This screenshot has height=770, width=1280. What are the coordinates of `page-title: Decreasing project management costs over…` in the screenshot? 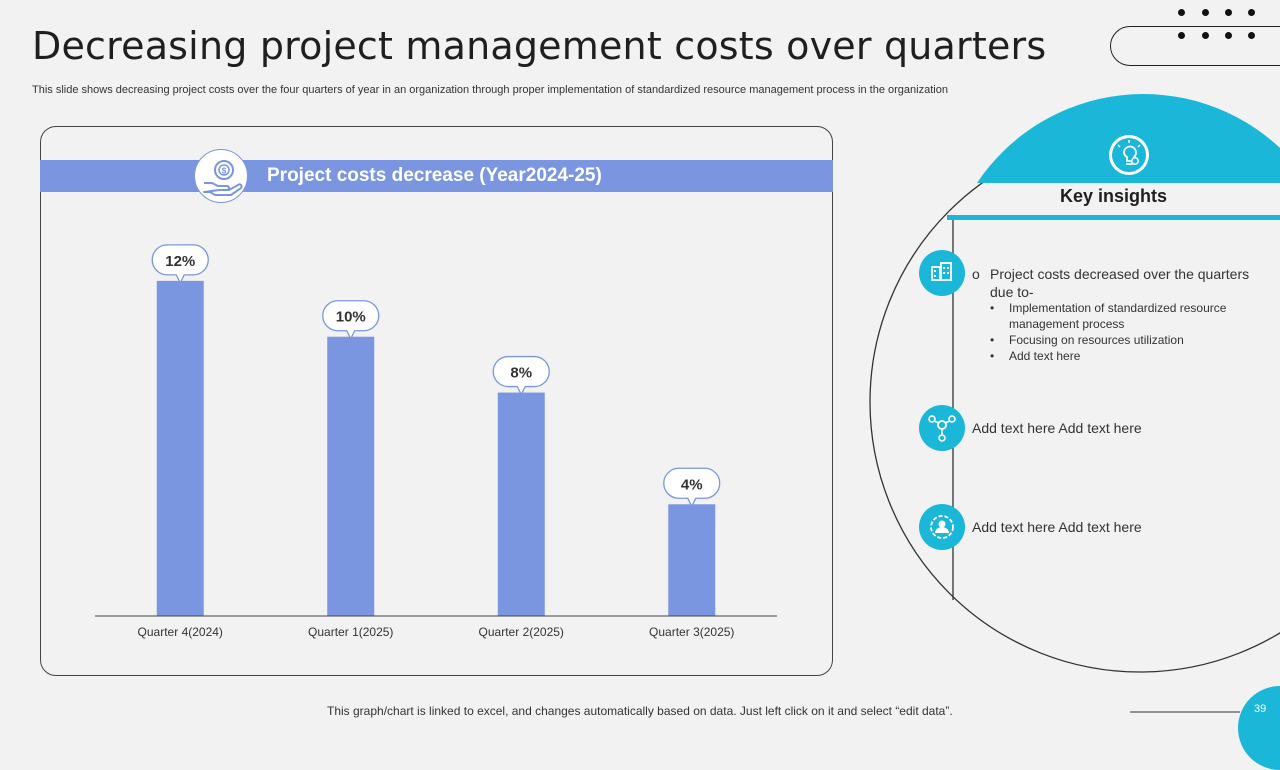 It's located at (539, 46).